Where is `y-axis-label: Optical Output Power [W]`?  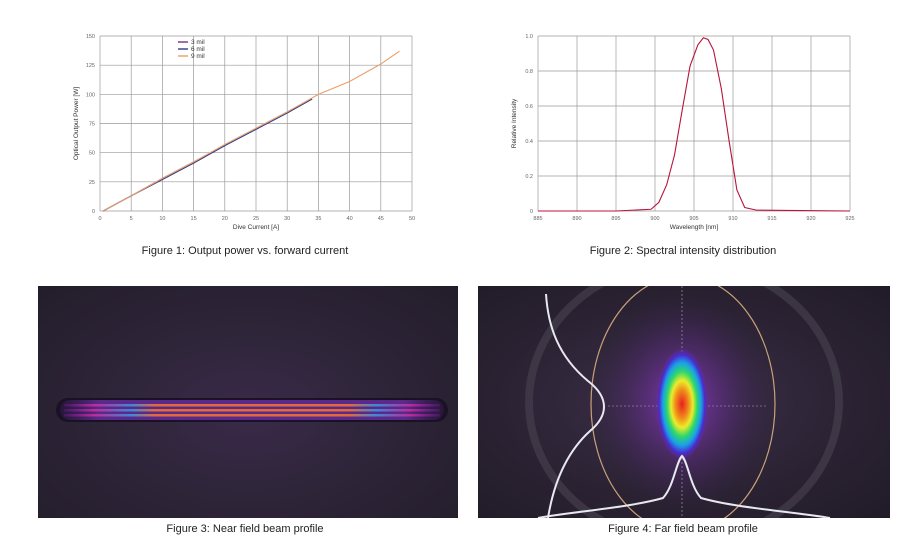 y-axis-label: Optical Output Power [W] is located at coordinates (76, 124).